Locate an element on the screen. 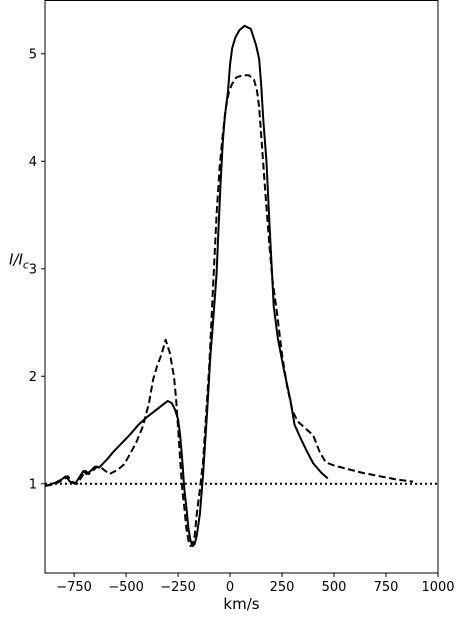 This screenshot has width=457, height=621. x-tick-label: −500 is located at coordinates (126, 587).